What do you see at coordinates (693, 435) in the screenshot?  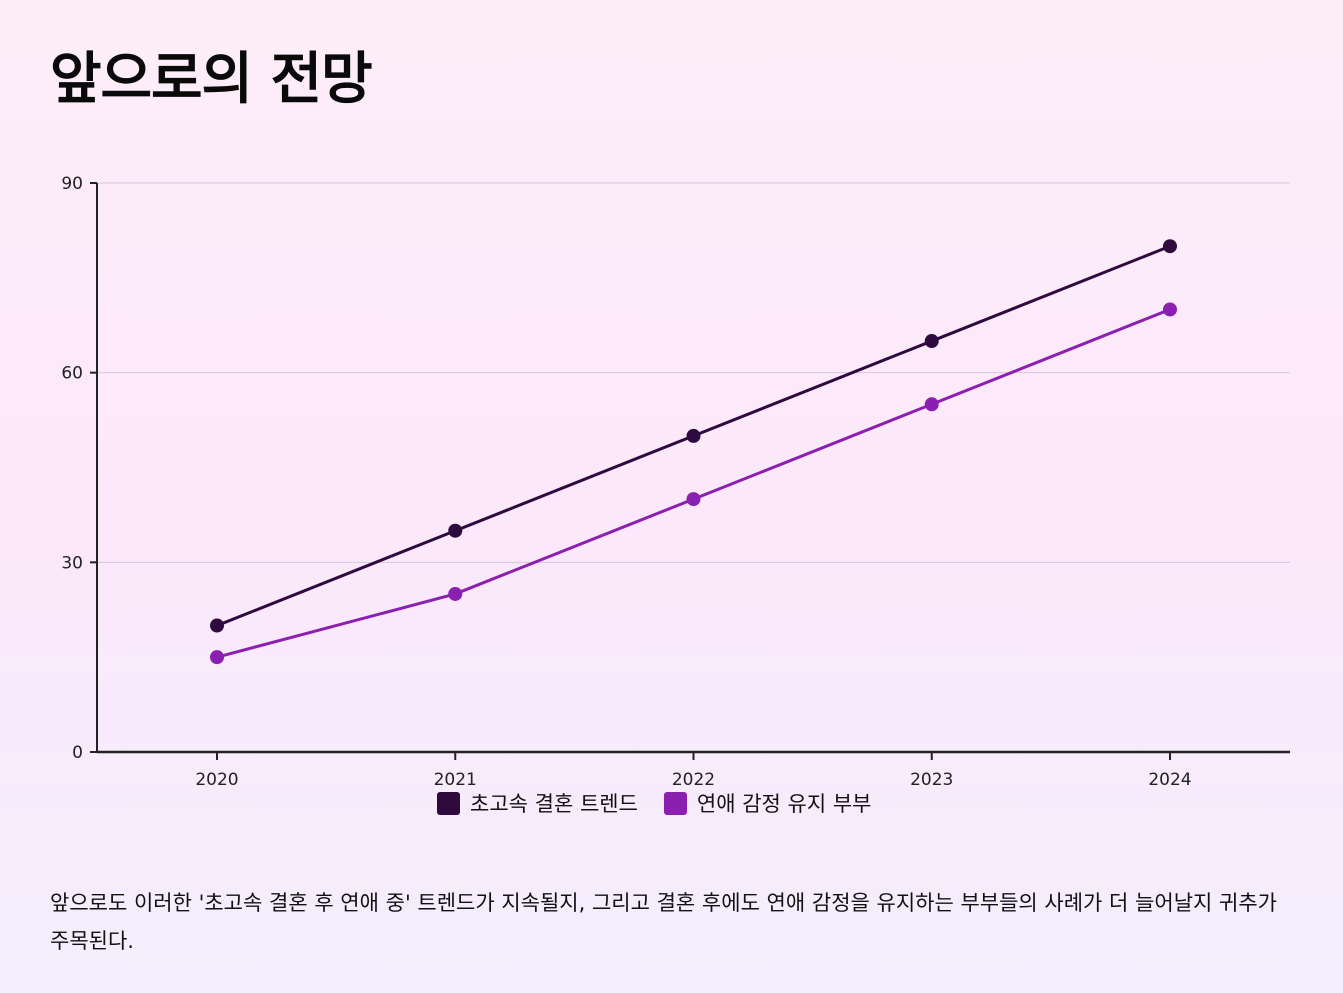 I see `data-point-series-0-2022` at bounding box center [693, 435].